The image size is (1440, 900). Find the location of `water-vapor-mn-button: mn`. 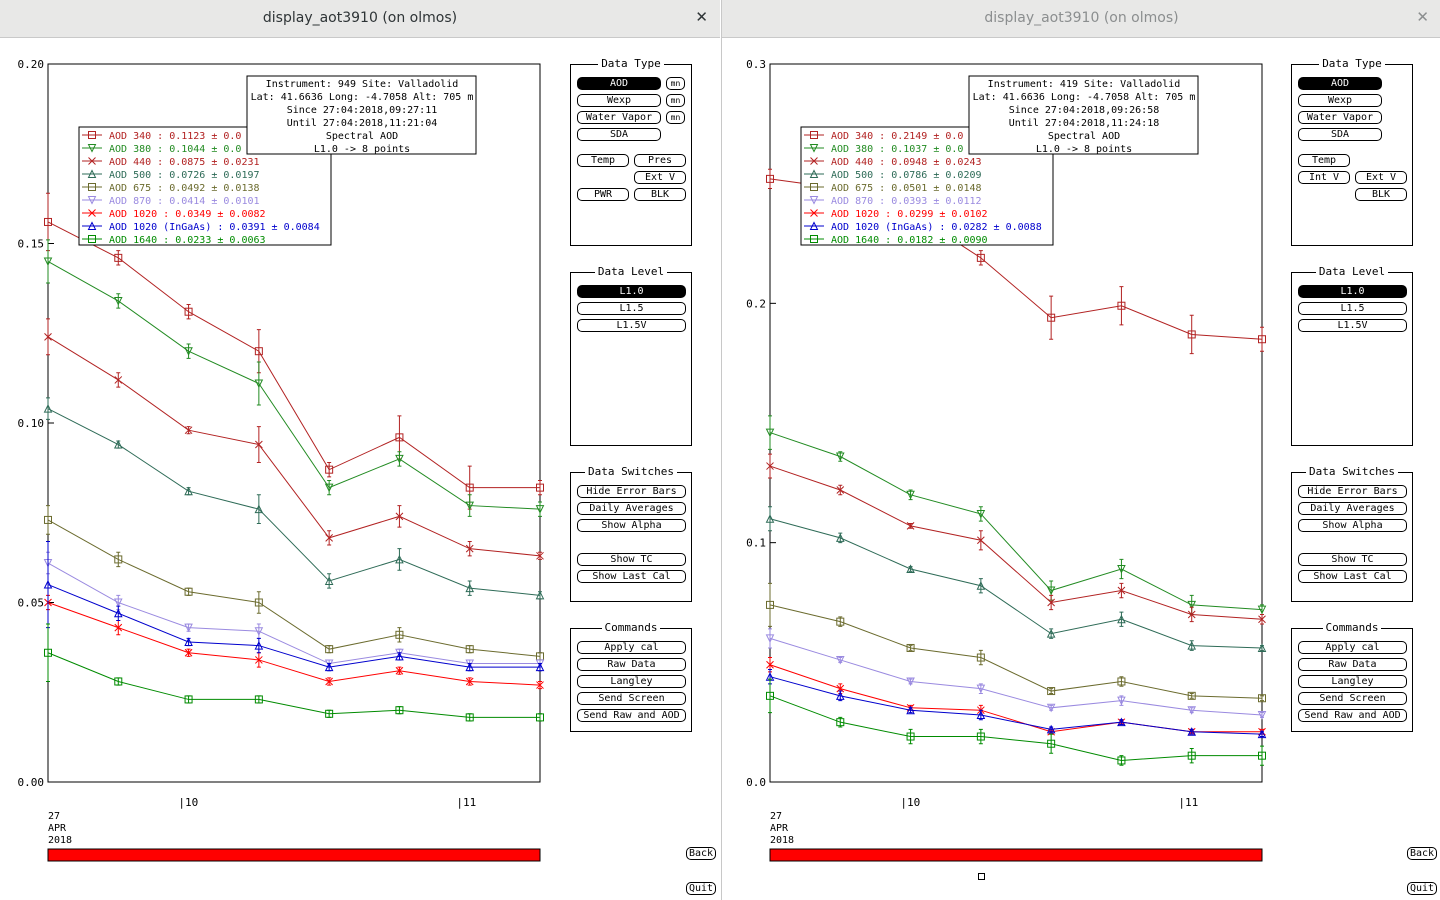

water-vapor-mn-button: mn is located at coordinates (675, 117).